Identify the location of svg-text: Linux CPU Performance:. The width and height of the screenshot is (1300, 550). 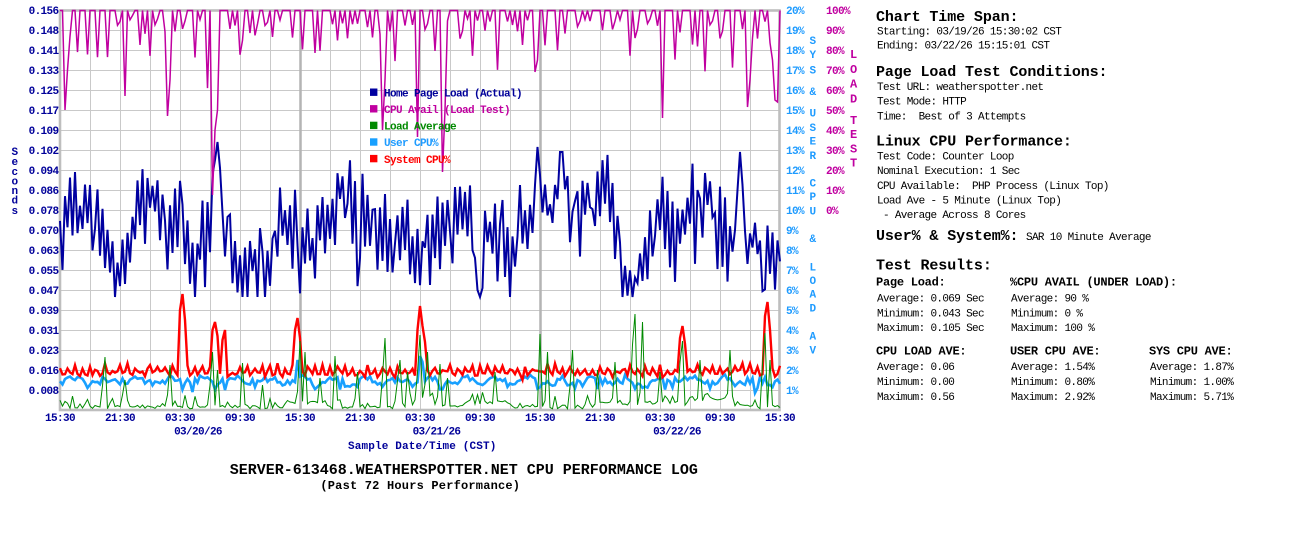
(974, 141).